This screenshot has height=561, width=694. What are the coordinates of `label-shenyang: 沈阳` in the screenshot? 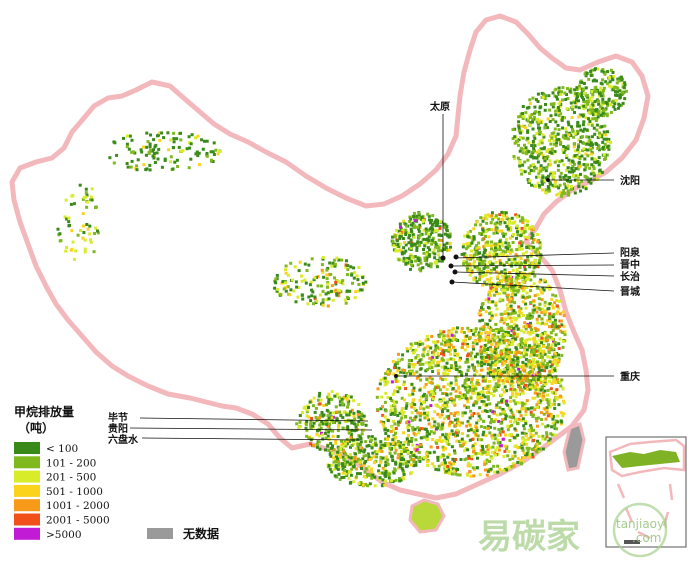 It's located at (630, 180).